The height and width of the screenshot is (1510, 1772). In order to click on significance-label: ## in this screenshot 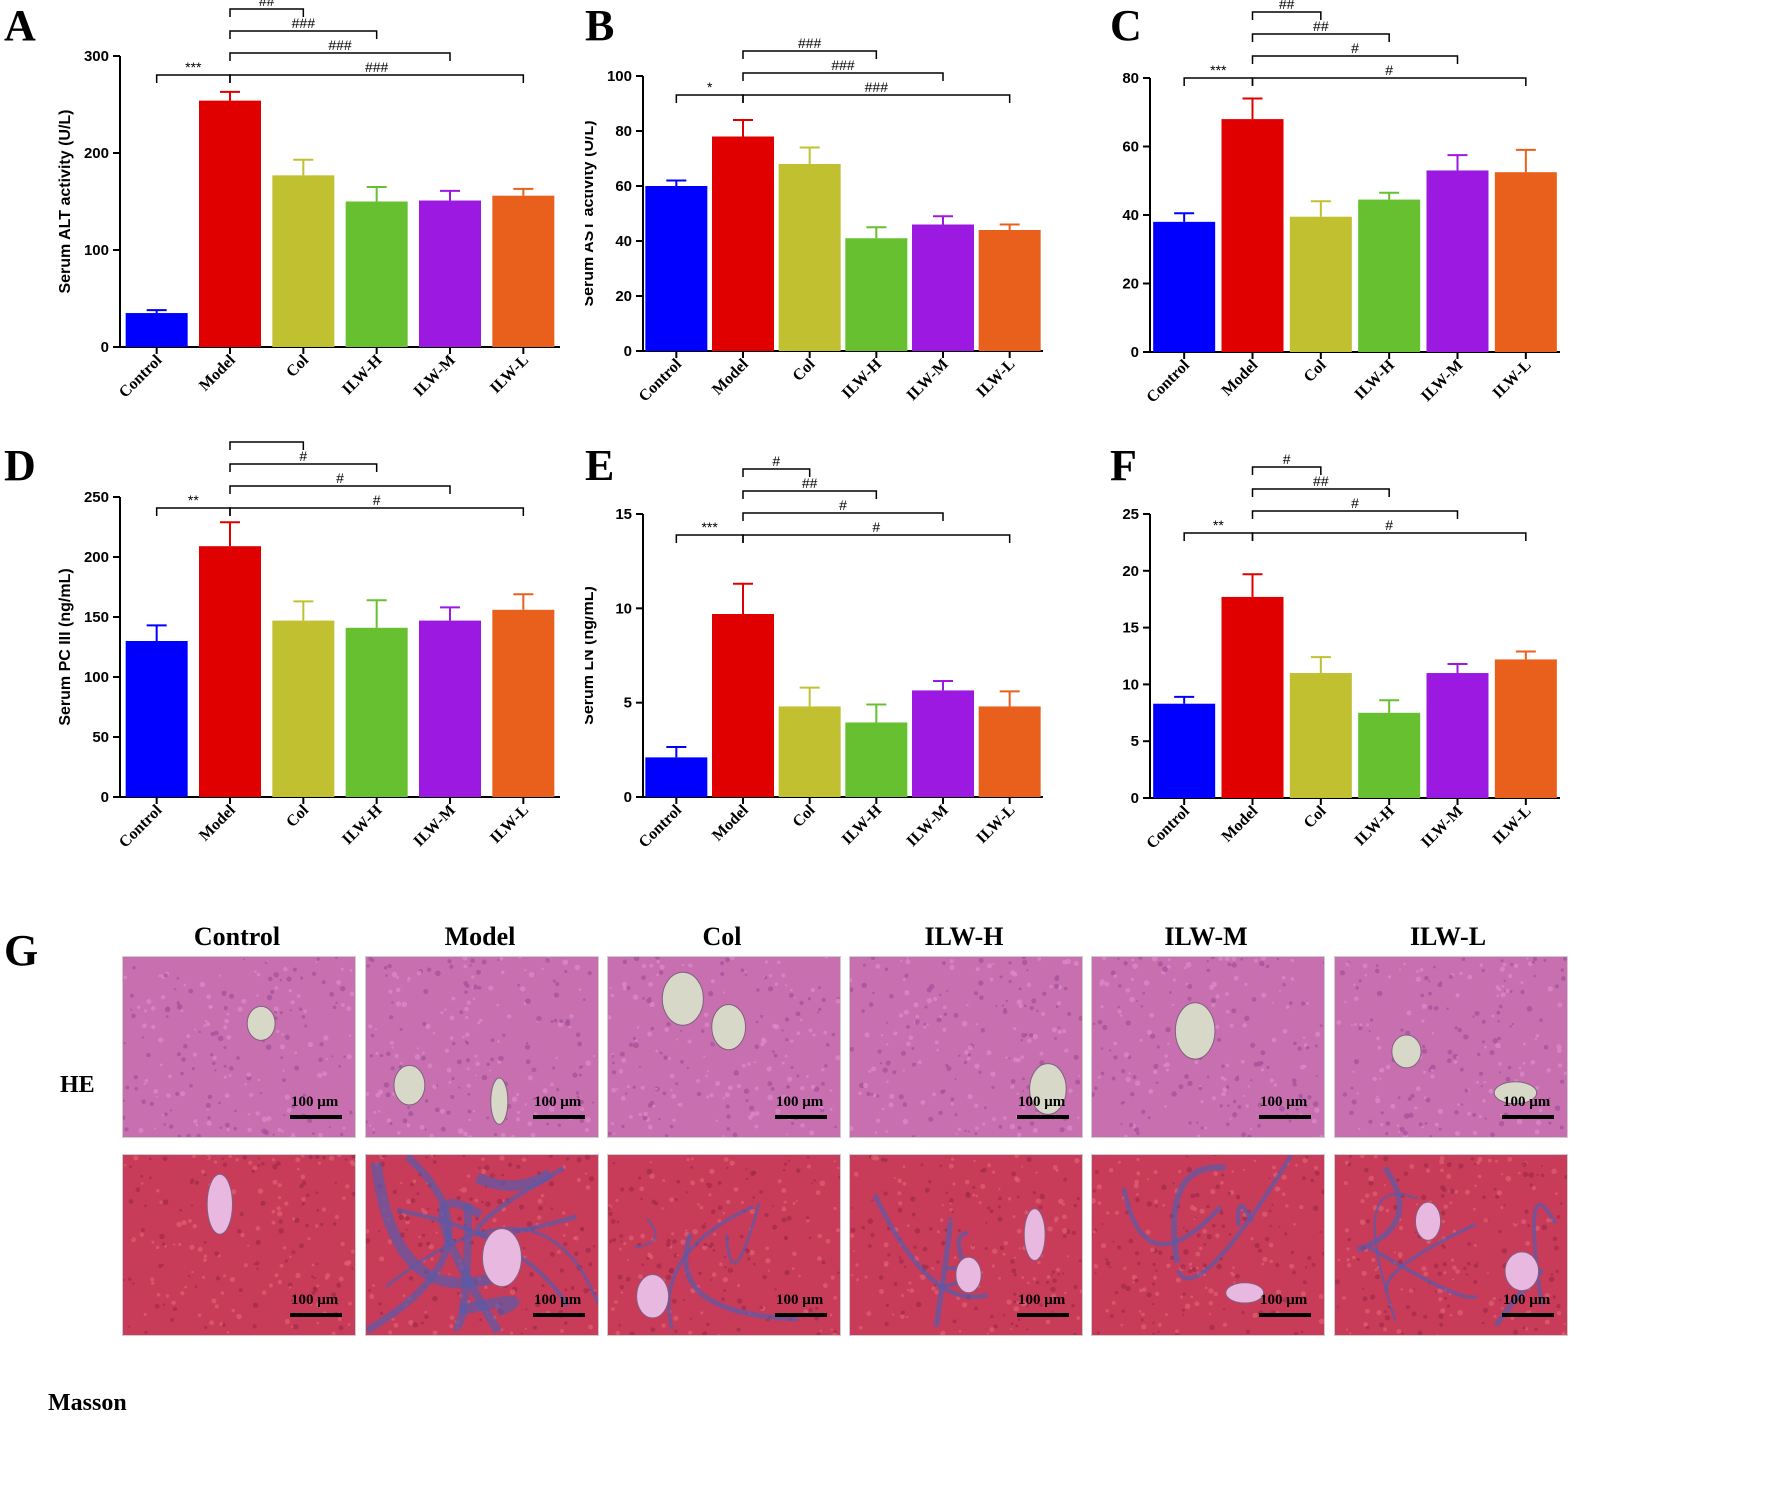, I will do `click(1321, 481)`.